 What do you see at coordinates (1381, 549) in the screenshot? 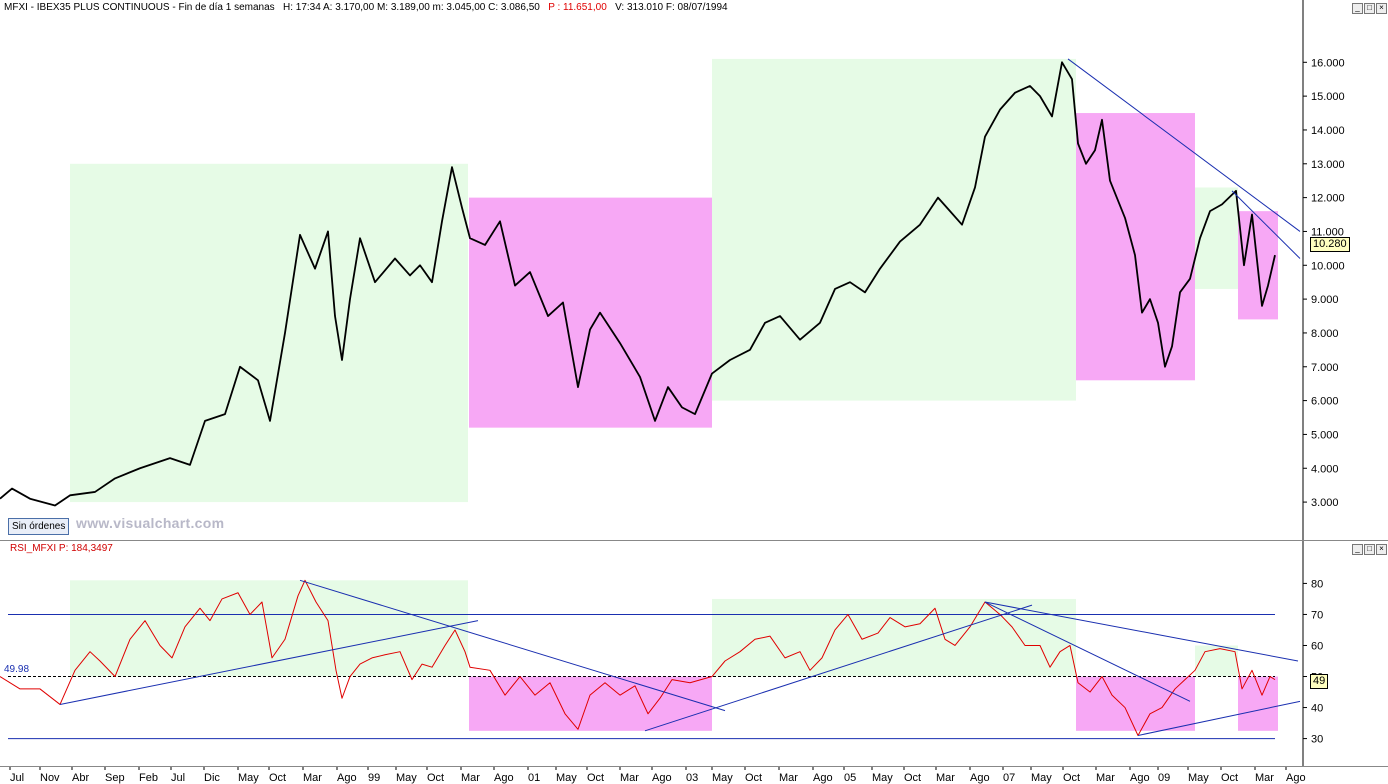
I see `rsi-close-icon: ×` at bounding box center [1381, 549].